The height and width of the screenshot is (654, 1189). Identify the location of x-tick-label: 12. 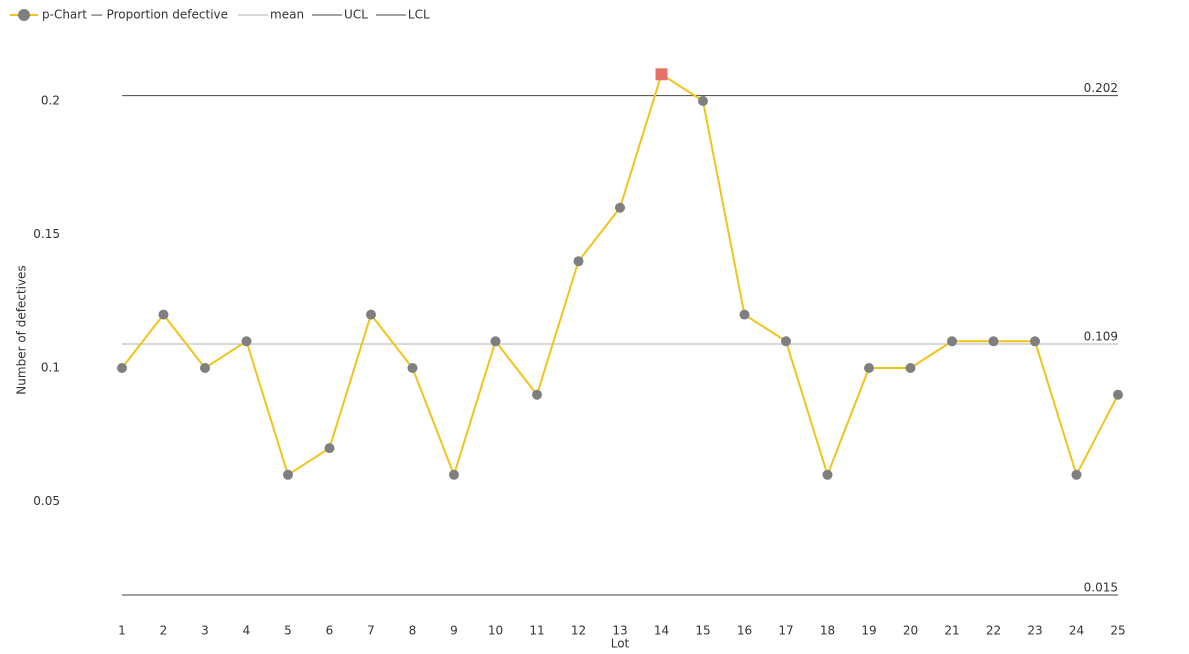
(578, 631).